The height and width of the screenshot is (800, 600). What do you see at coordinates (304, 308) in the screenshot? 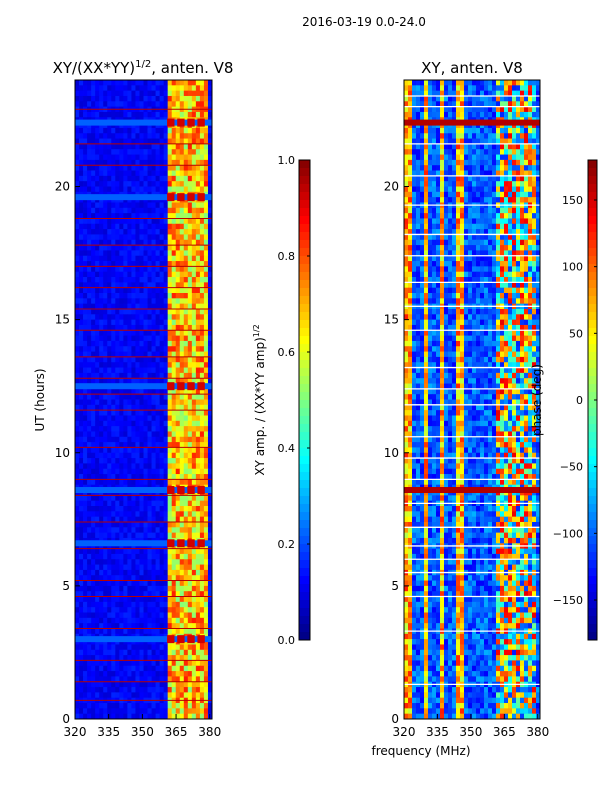
I see `colorbar-segment` at bounding box center [304, 308].